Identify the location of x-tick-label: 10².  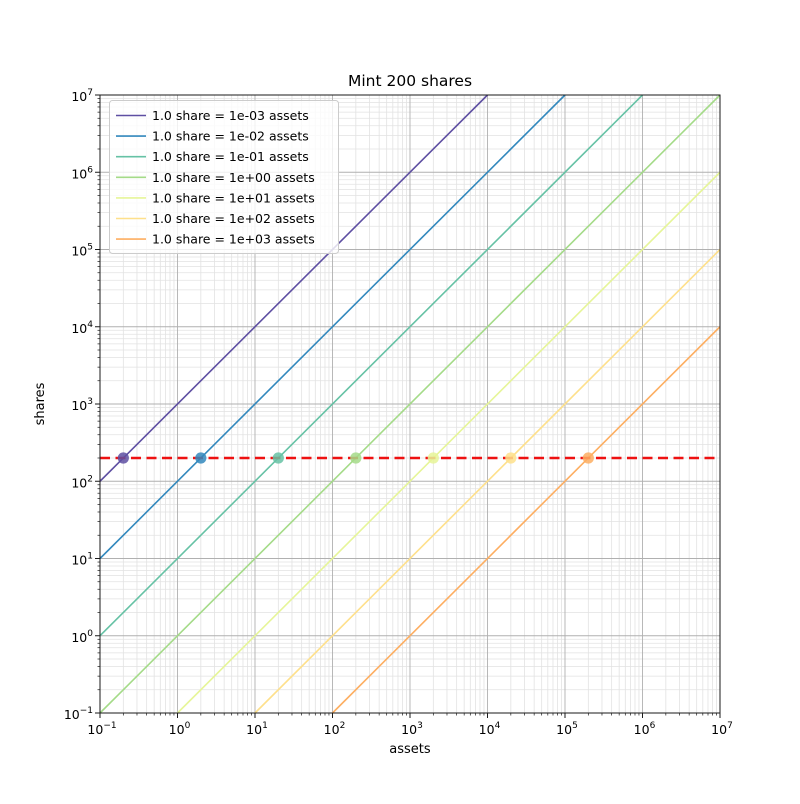
(335, 729).